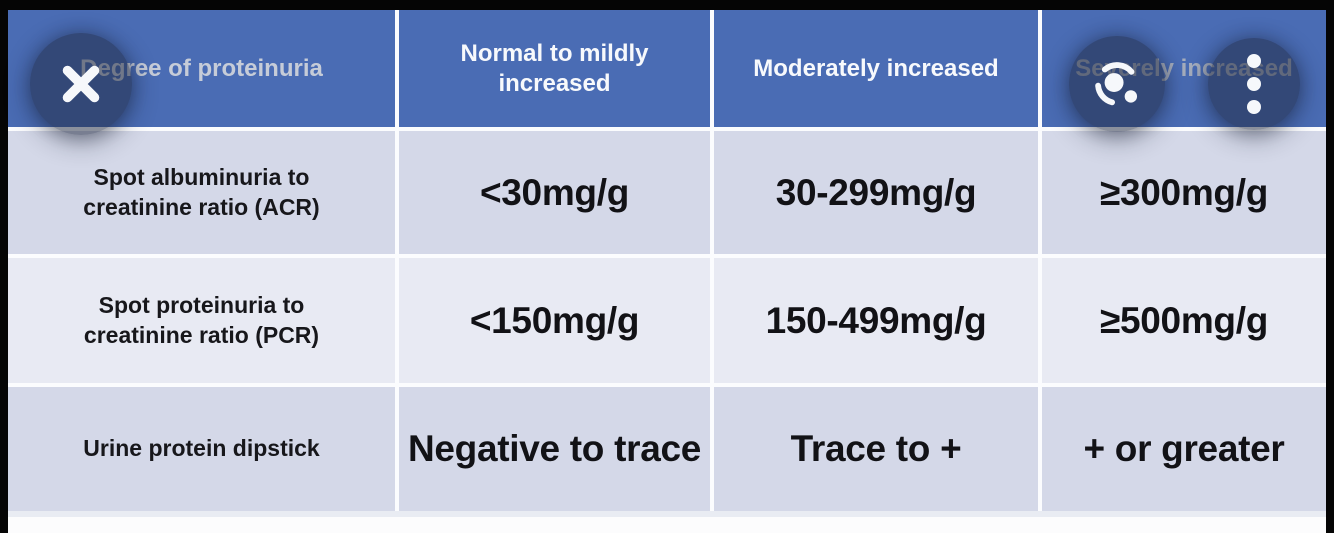 The image size is (1334, 533). Describe the element at coordinates (554, 68) in the screenshot. I see `header-normal-to-mildly-increased: Normal to mildly increased` at that location.